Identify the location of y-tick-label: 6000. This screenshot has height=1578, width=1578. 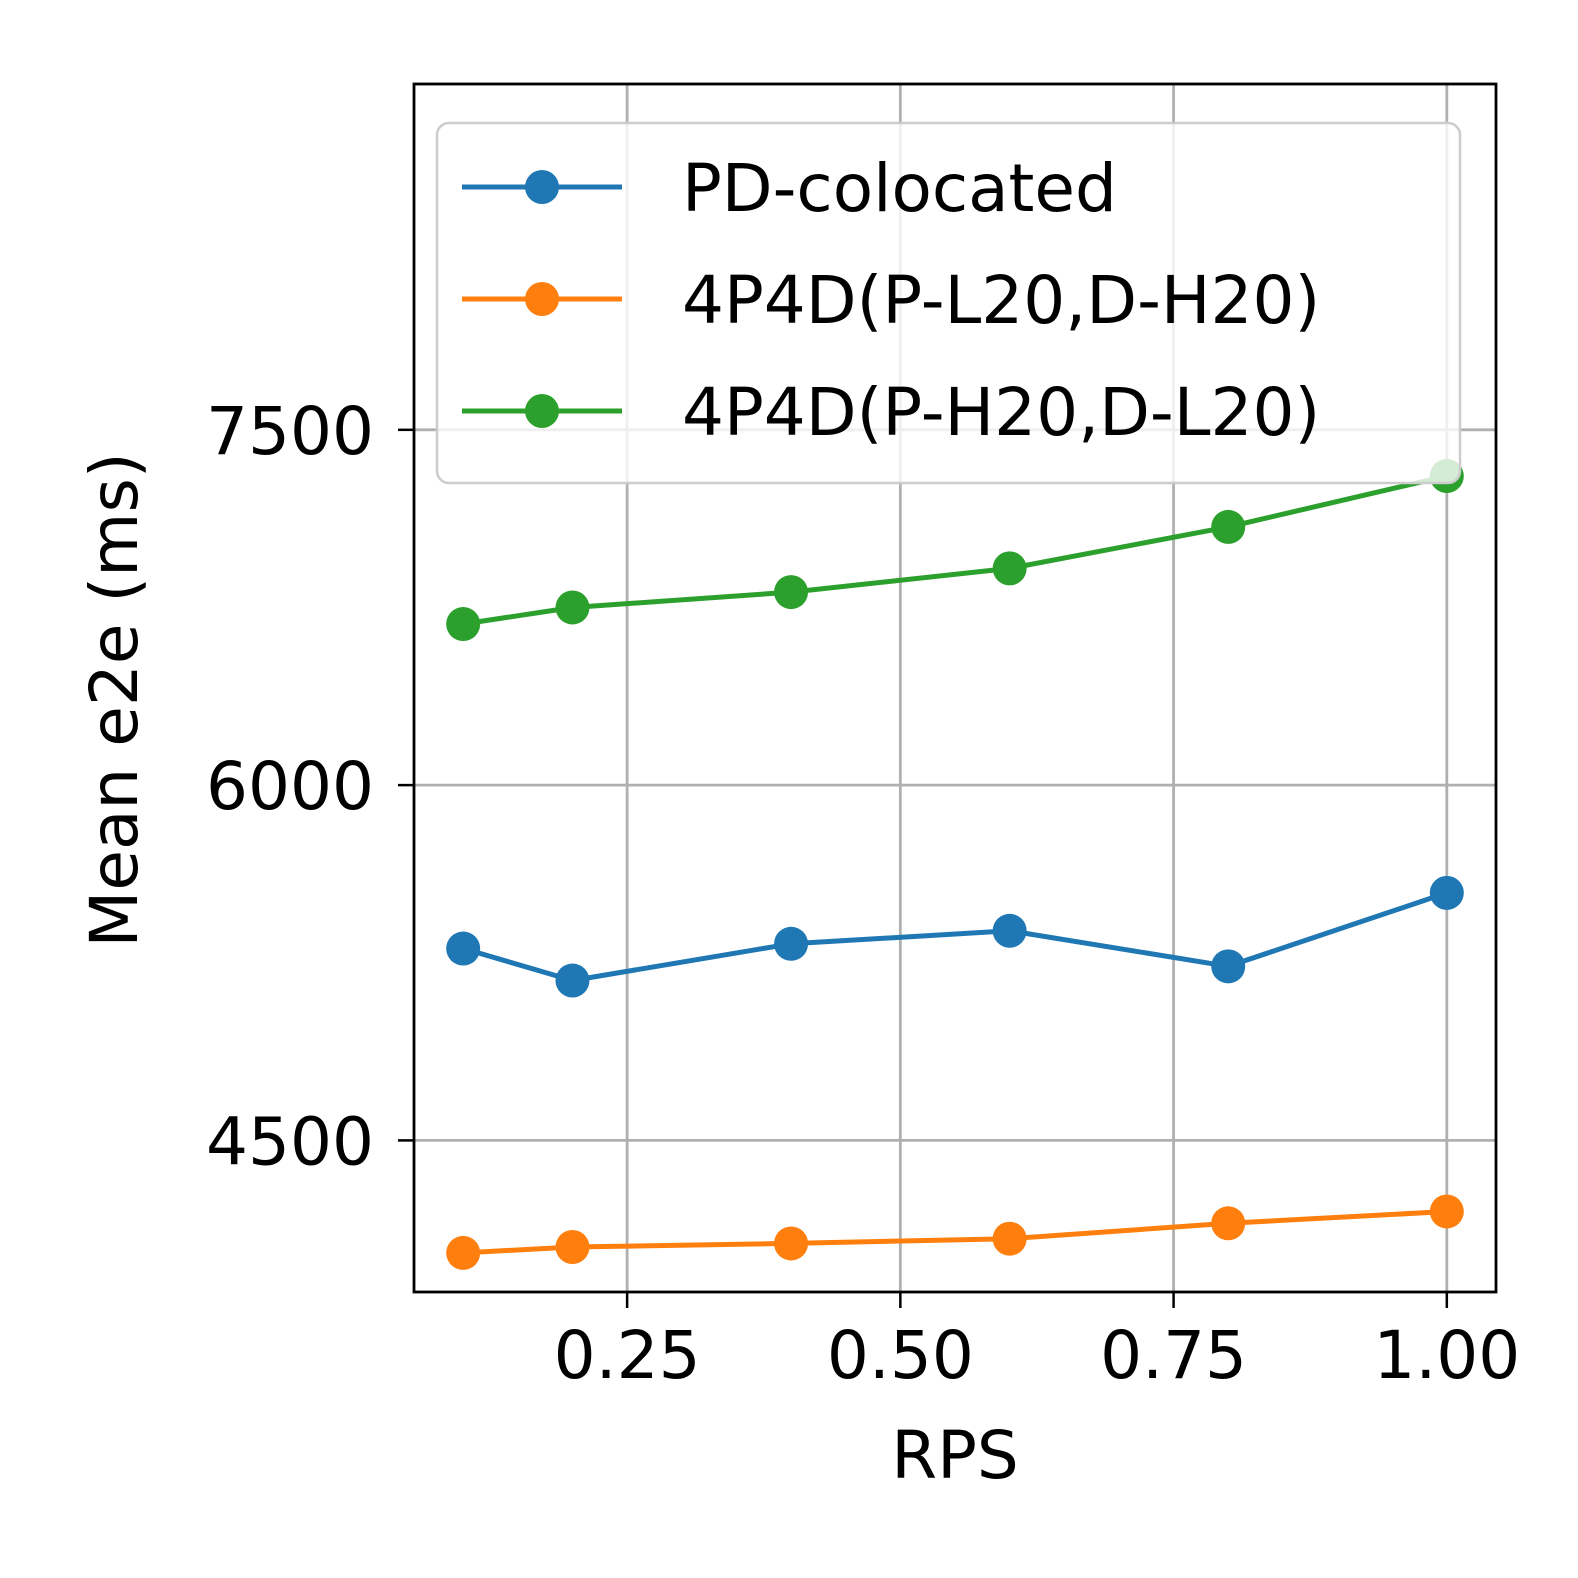
(290, 786).